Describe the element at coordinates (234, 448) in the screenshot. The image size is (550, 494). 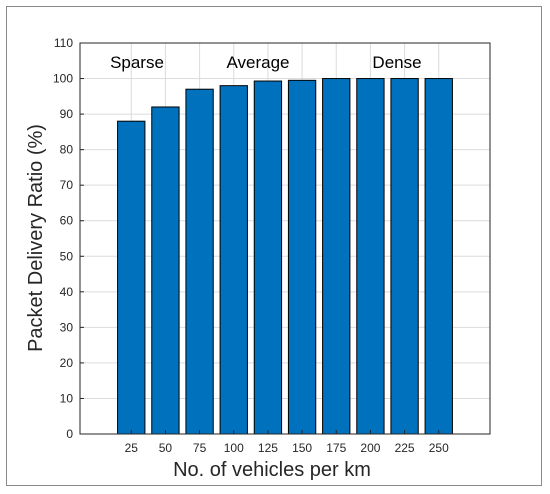
I see `x-tick-label: 100` at that location.